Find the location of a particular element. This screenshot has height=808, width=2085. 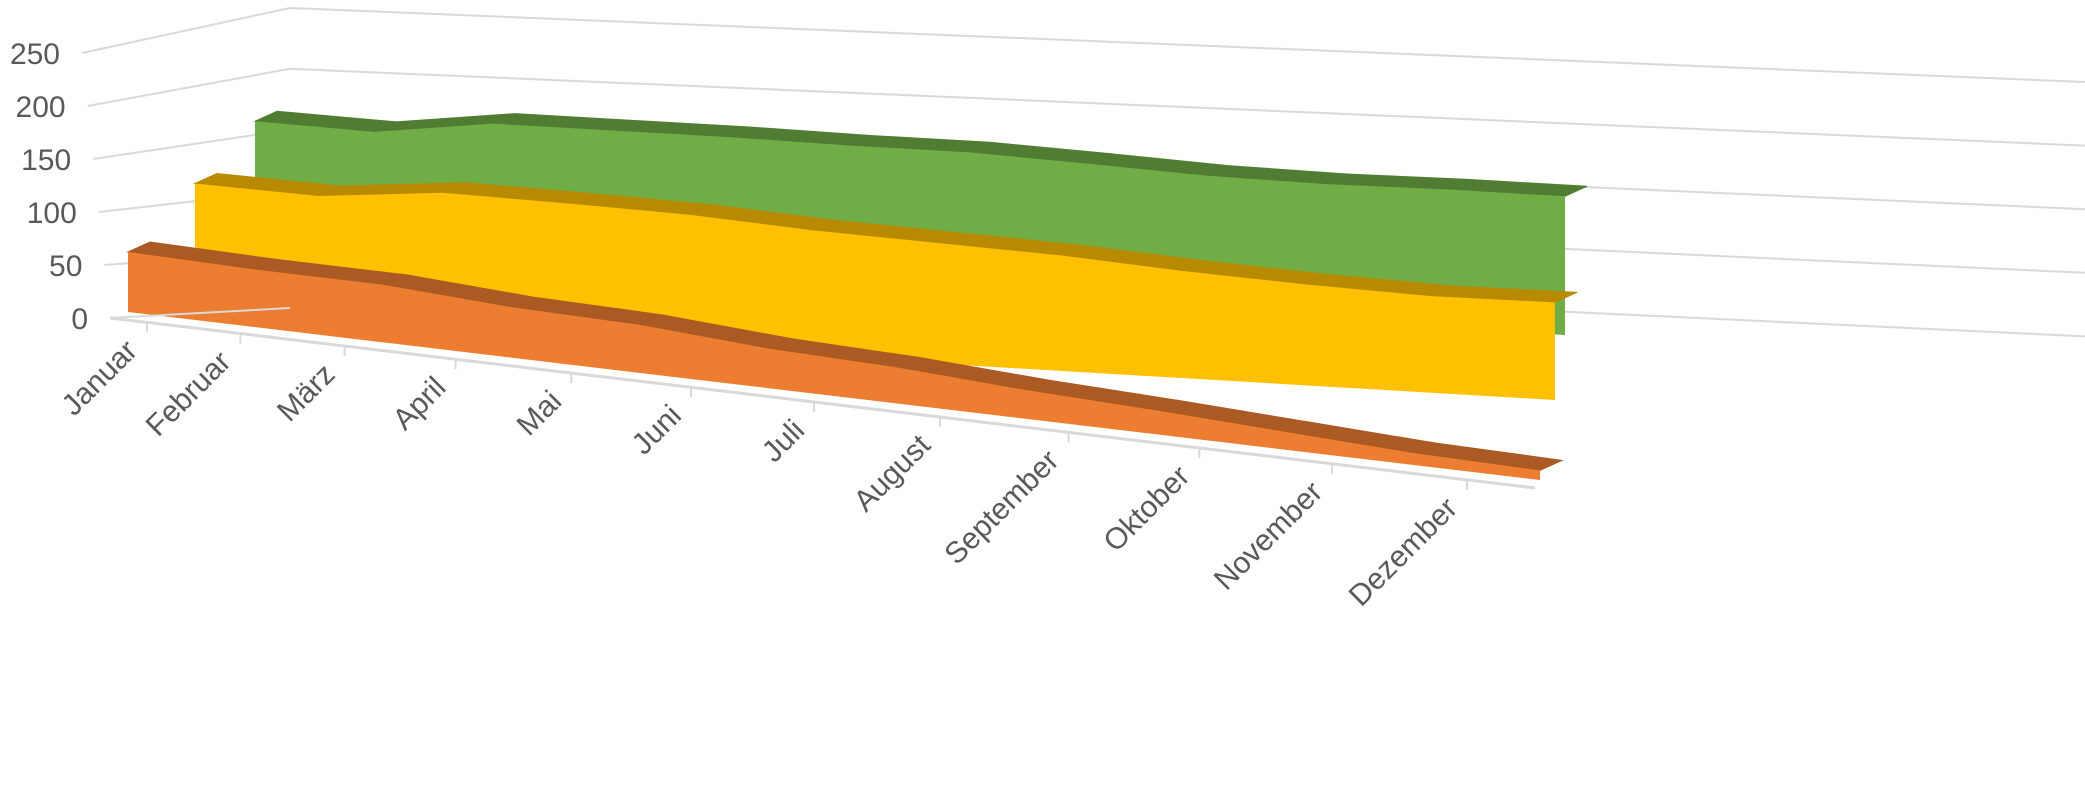

y-tick-label: 50 is located at coordinates (65, 266).